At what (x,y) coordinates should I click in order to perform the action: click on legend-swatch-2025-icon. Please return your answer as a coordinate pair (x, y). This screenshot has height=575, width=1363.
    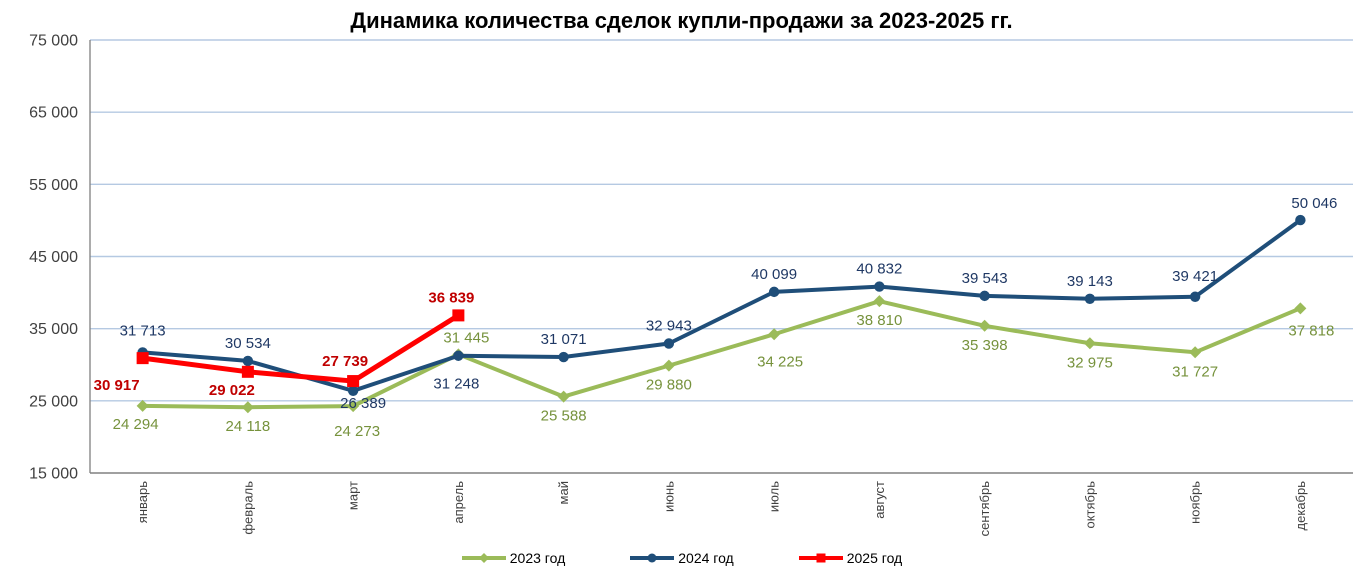
    Looking at the image, I should click on (820, 558).